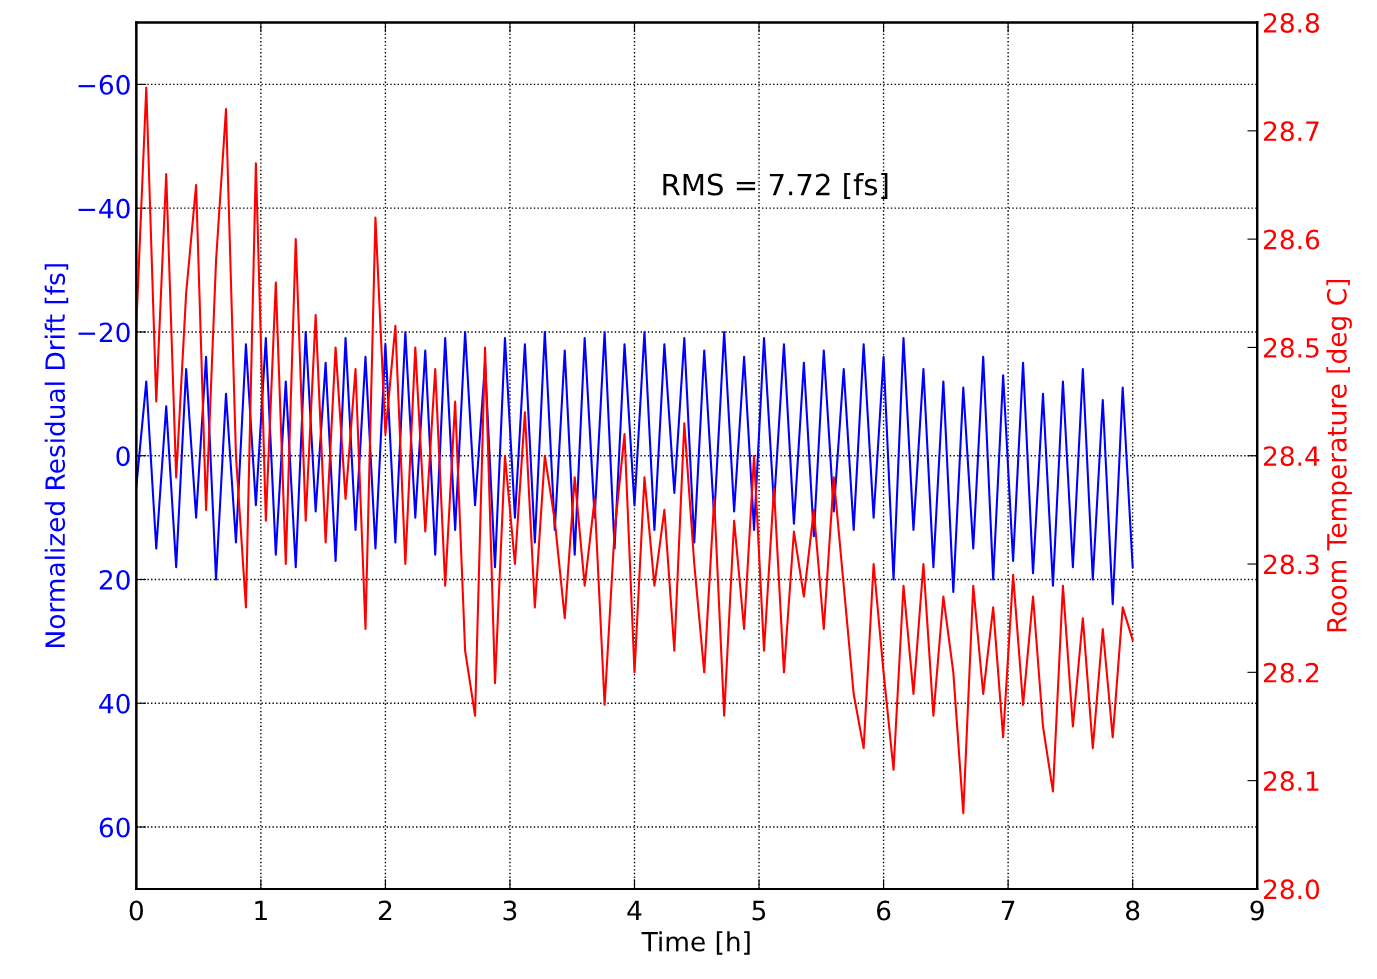 The image size is (1377, 979). I want to click on x-tick-label: 1, so click(261, 910).